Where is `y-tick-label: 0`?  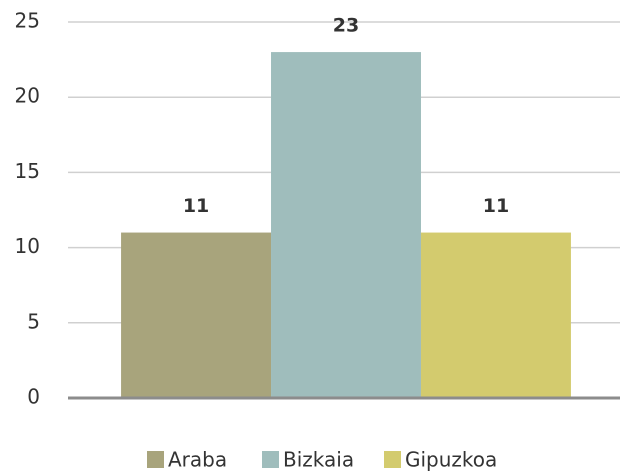 y-tick-label: 0 is located at coordinates (33, 397).